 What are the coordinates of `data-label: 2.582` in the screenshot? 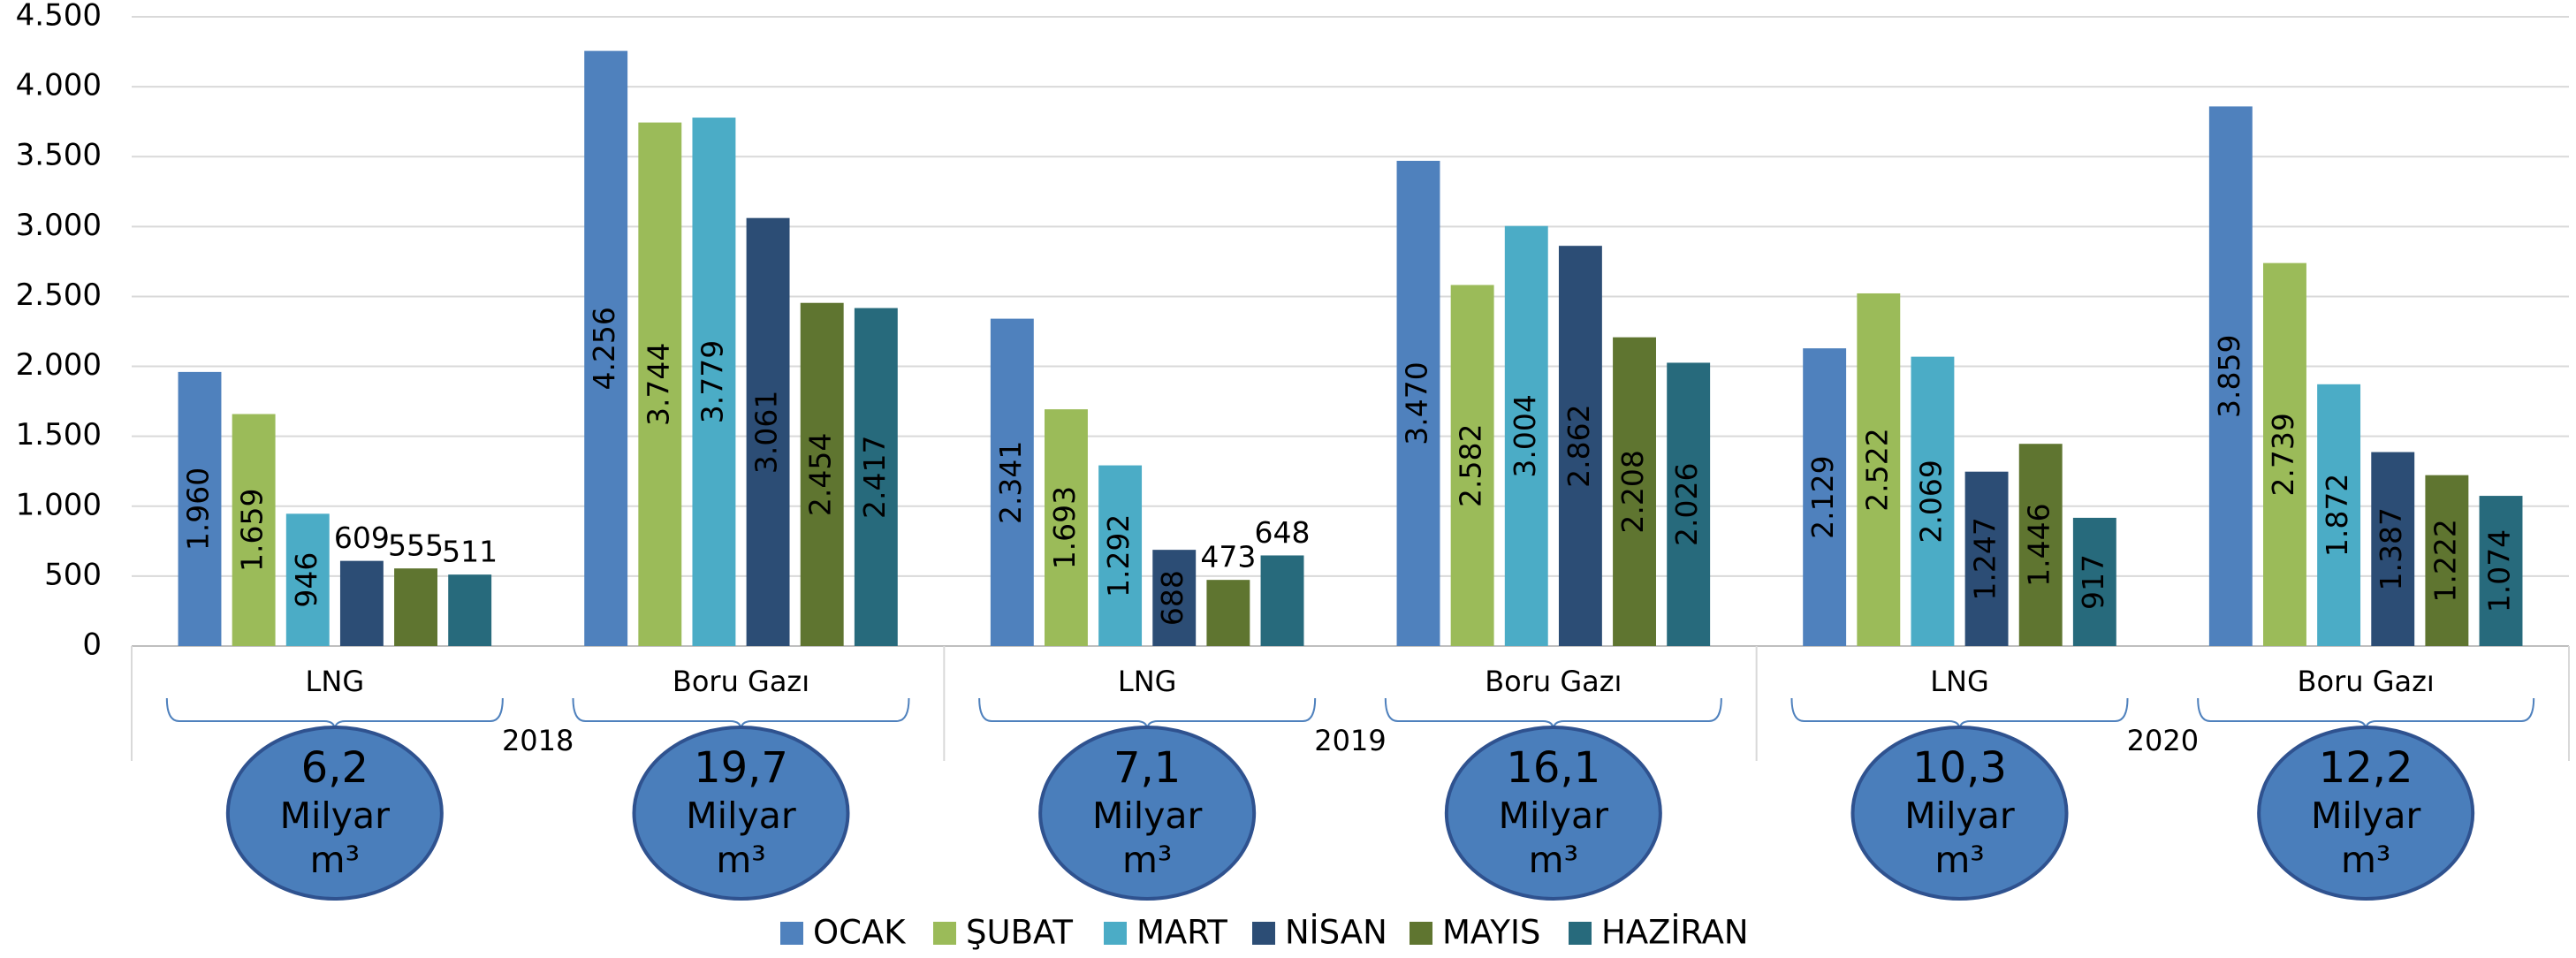 It's located at (1471, 464).